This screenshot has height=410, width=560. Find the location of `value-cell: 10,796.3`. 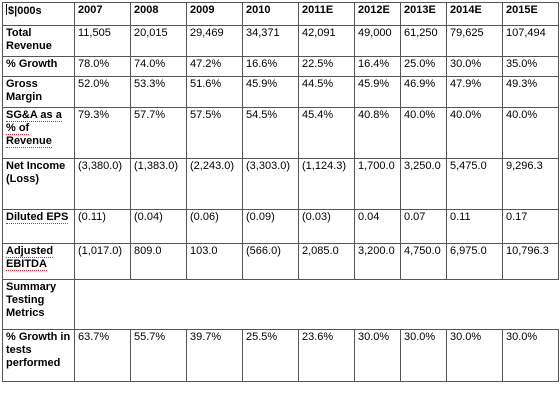

value-cell: 10,796.3 is located at coordinates (530, 261).